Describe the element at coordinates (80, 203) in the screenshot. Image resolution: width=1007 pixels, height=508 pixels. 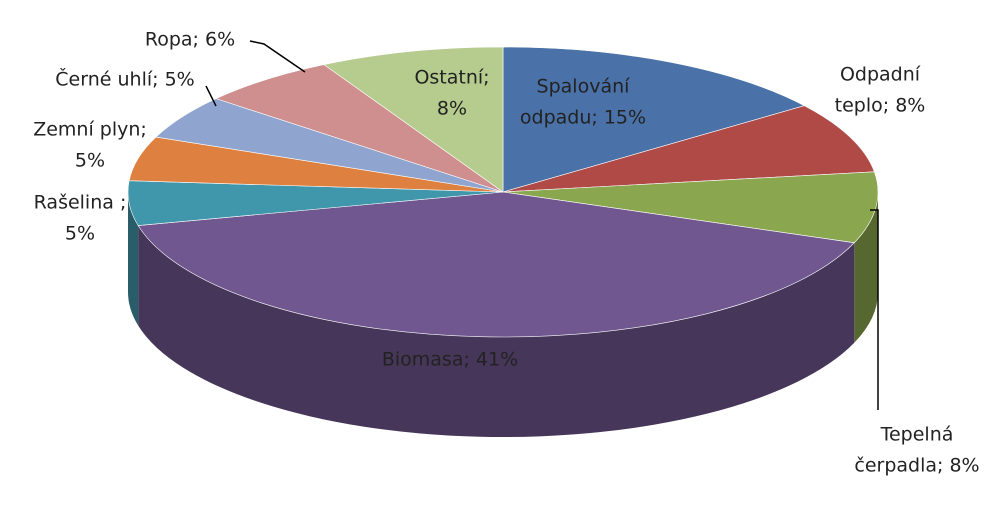
I see `data-label: Rašelina ;` at that location.